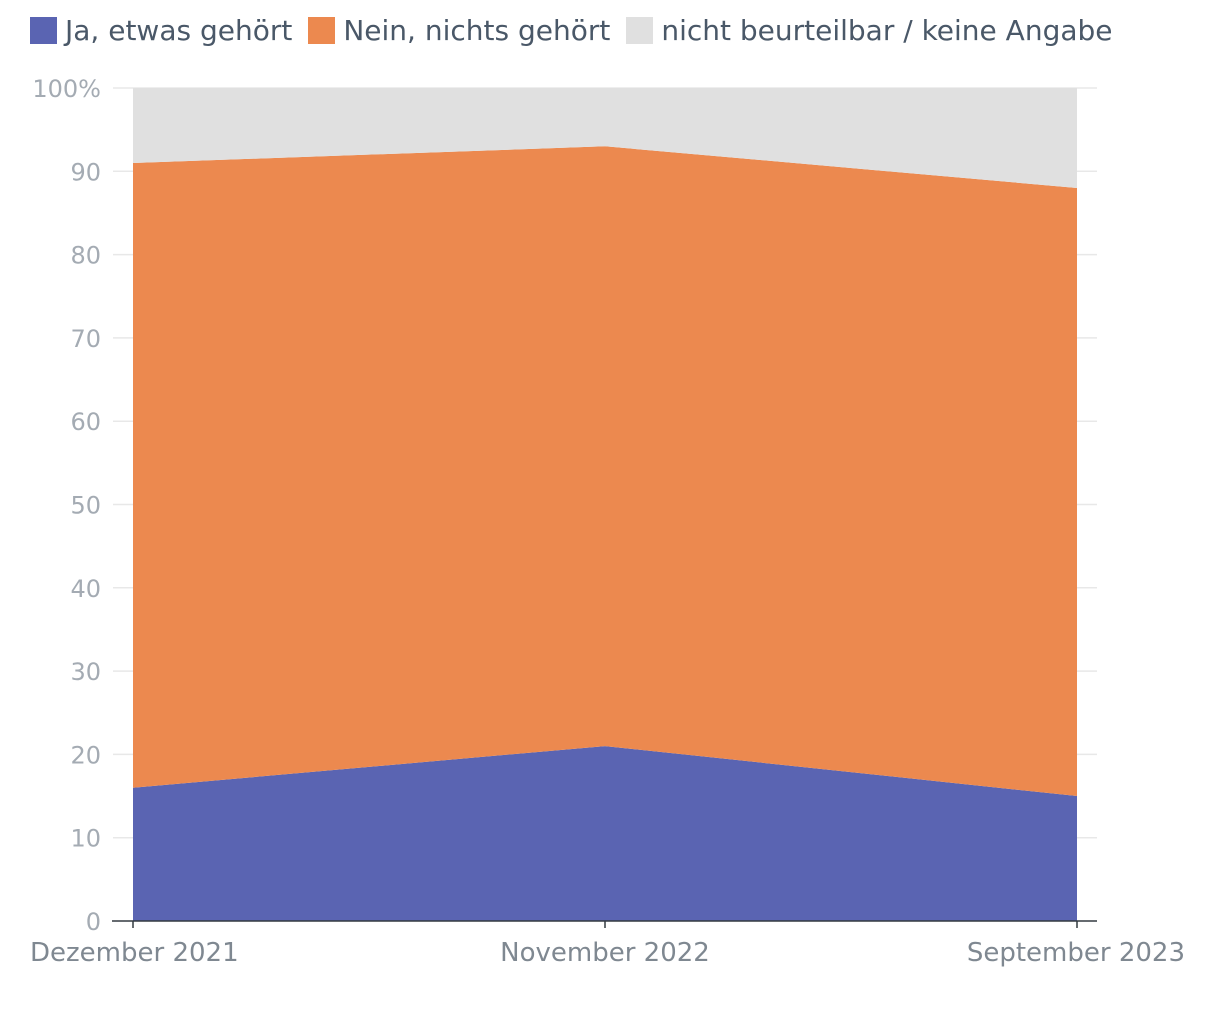  I want to click on y-tick-label: 40, so click(85, 589).